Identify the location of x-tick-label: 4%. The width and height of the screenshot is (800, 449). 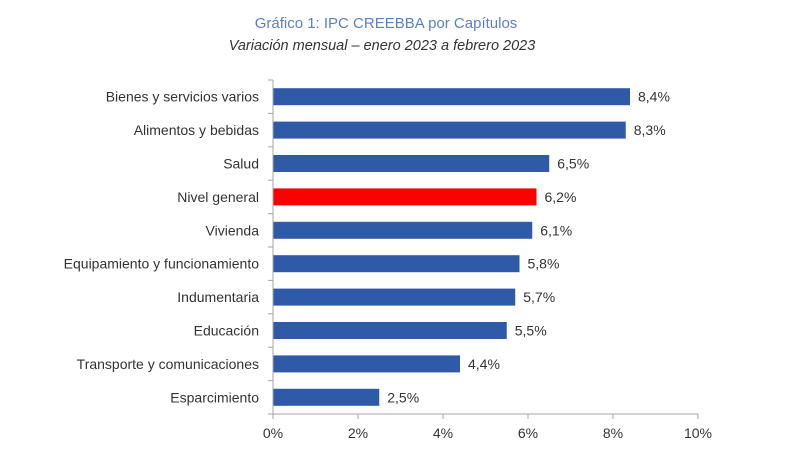
(443, 433).